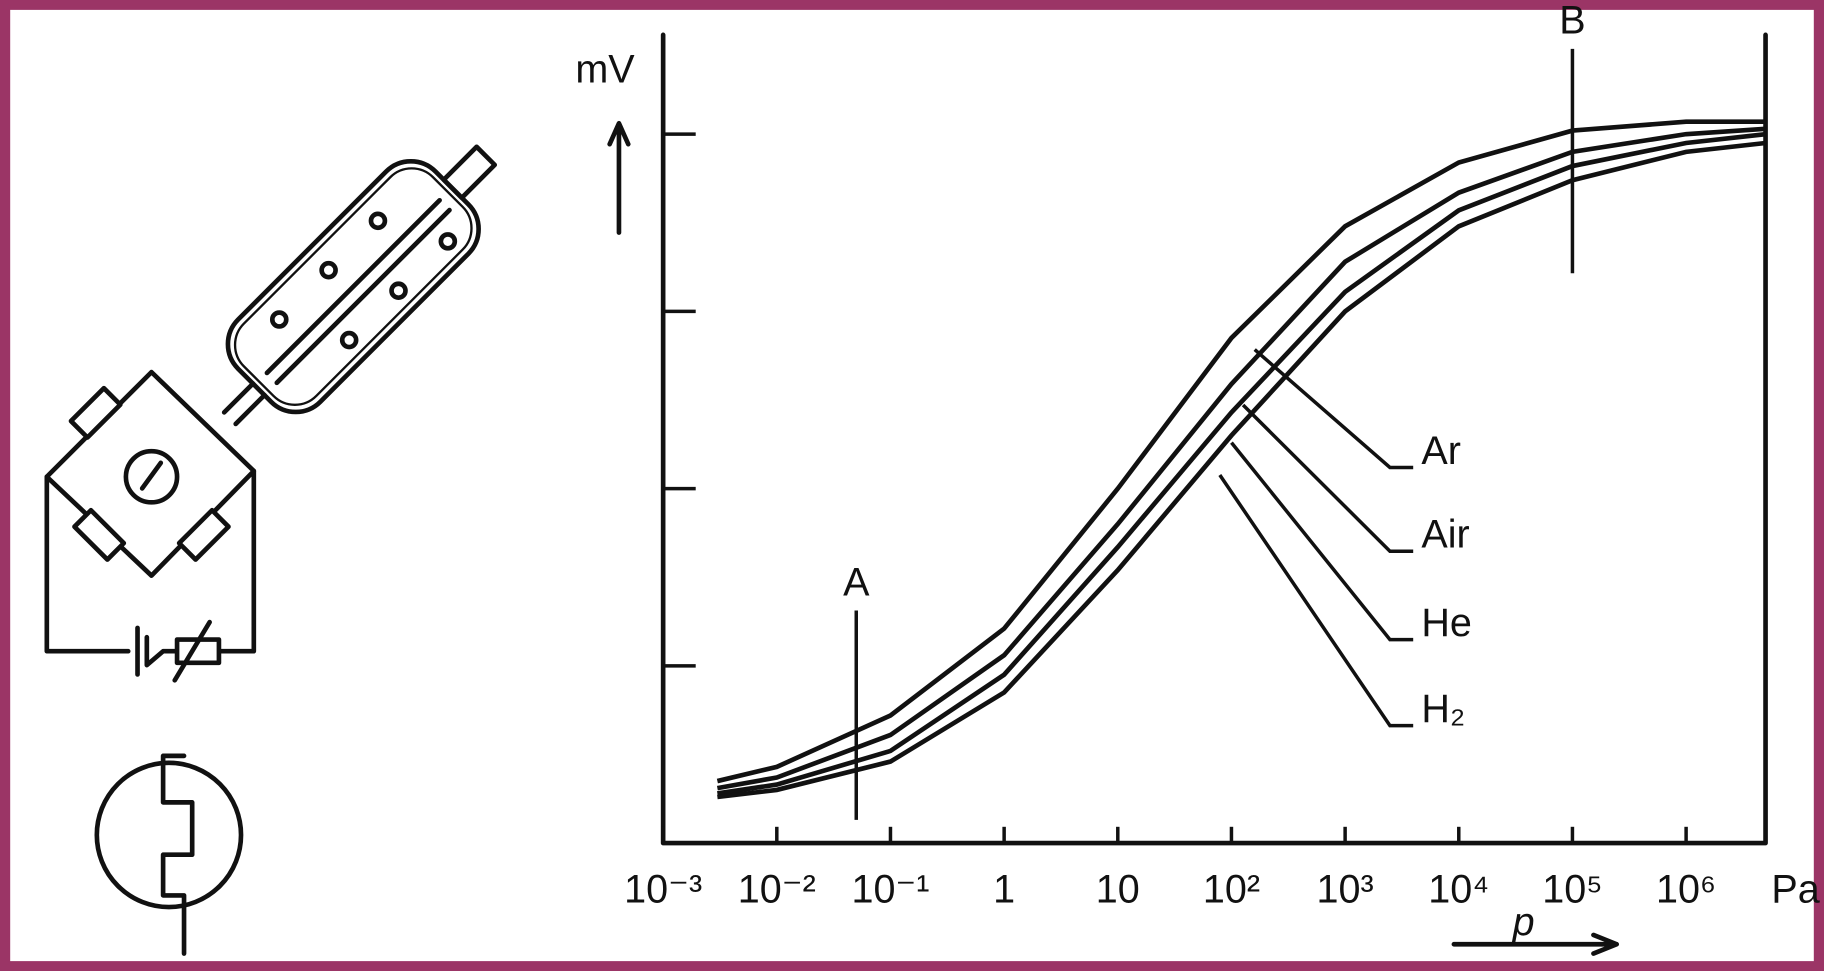 The width and height of the screenshot is (1824, 971). Describe the element at coordinates (359, 285) in the screenshot. I see `gauge-tube` at that location.